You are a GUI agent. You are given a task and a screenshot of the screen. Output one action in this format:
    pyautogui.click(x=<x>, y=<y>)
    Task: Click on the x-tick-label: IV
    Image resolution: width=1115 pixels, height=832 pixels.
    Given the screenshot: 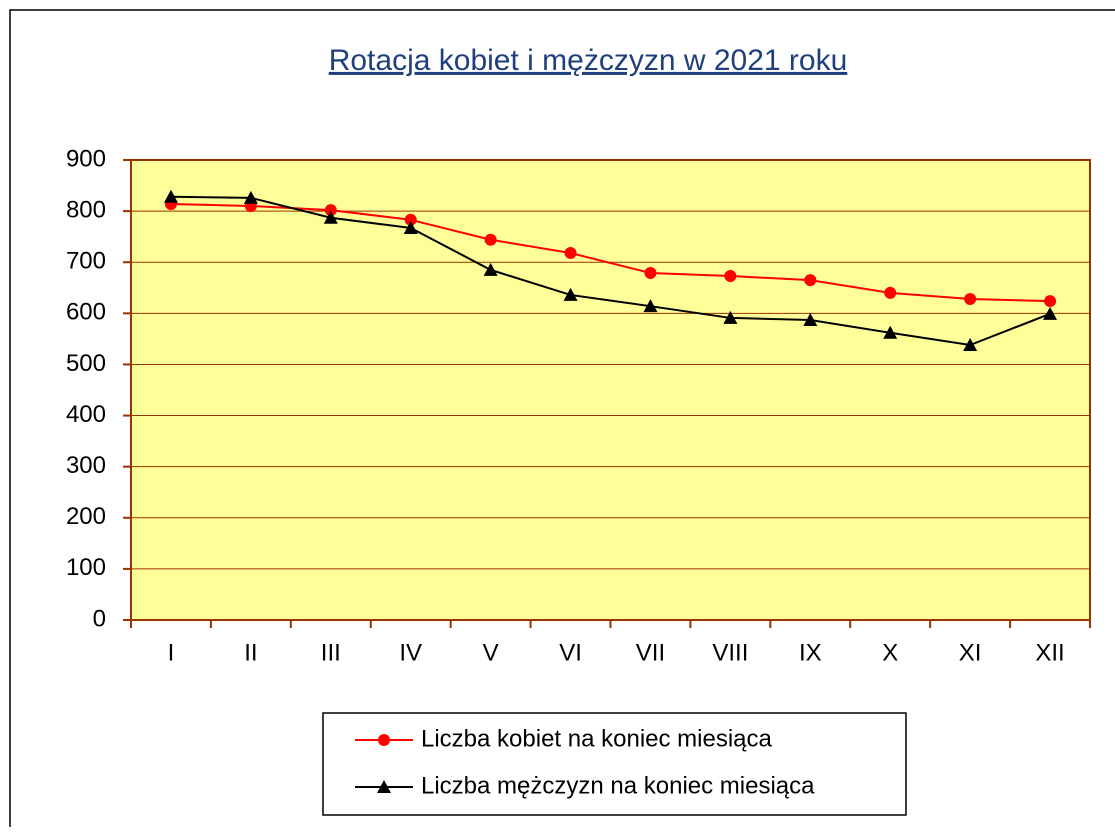 What is the action you would take?
    pyautogui.click(x=410, y=652)
    